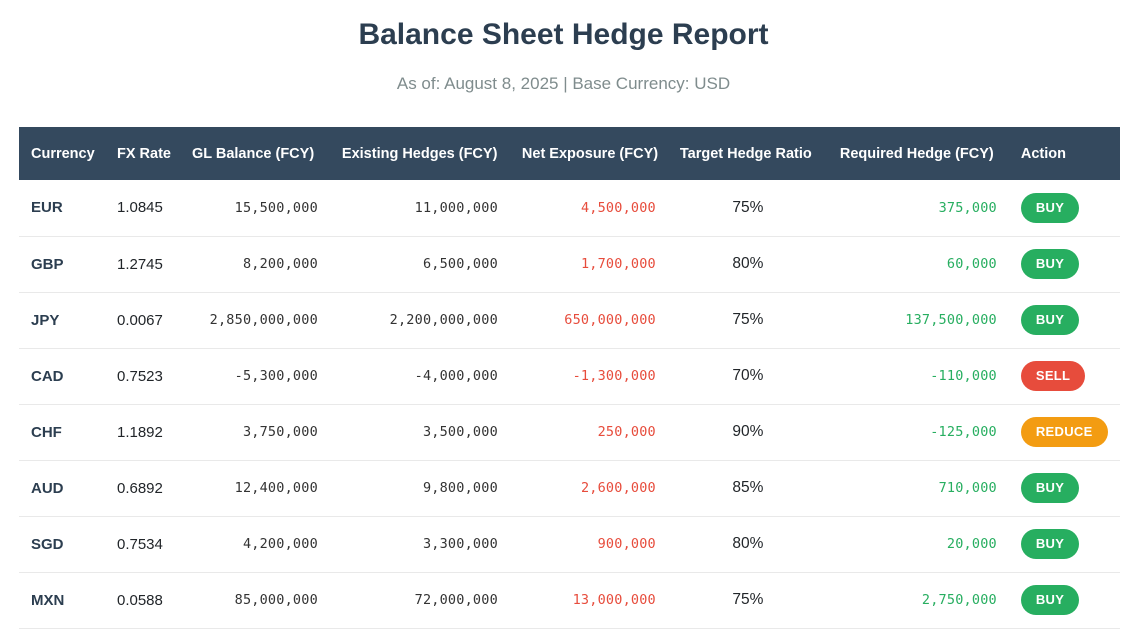 The height and width of the screenshot is (637, 1127). What do you see at coordinates (419, 432) in the screenshot?
I see `existing-hedges-cell: 3,500,000` at bounding box center [419, 432].